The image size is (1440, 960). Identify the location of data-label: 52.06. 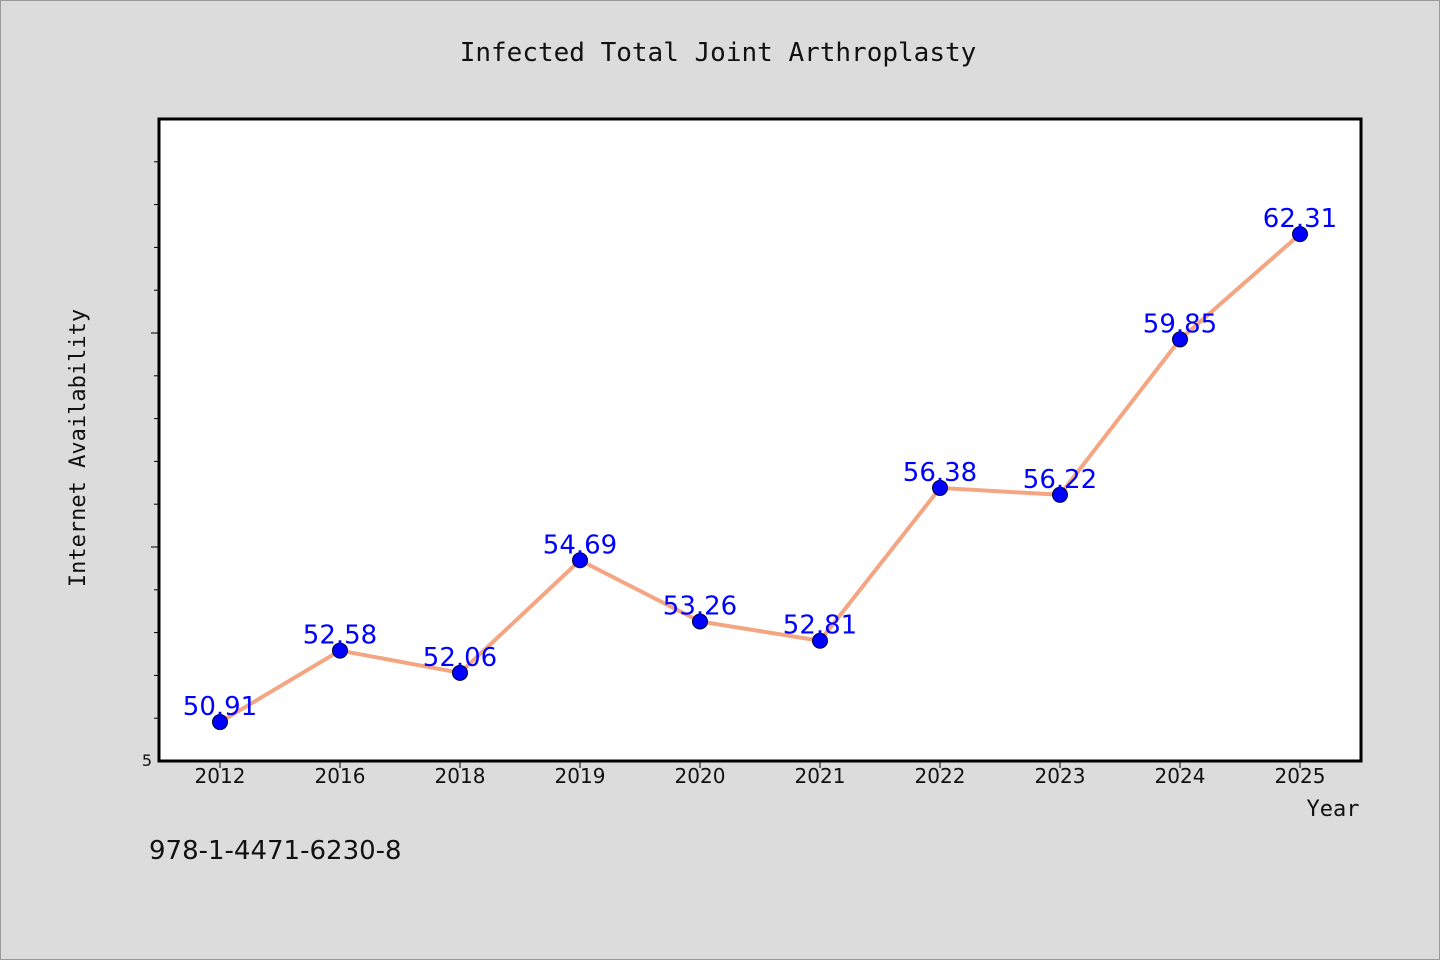
(460, 658).